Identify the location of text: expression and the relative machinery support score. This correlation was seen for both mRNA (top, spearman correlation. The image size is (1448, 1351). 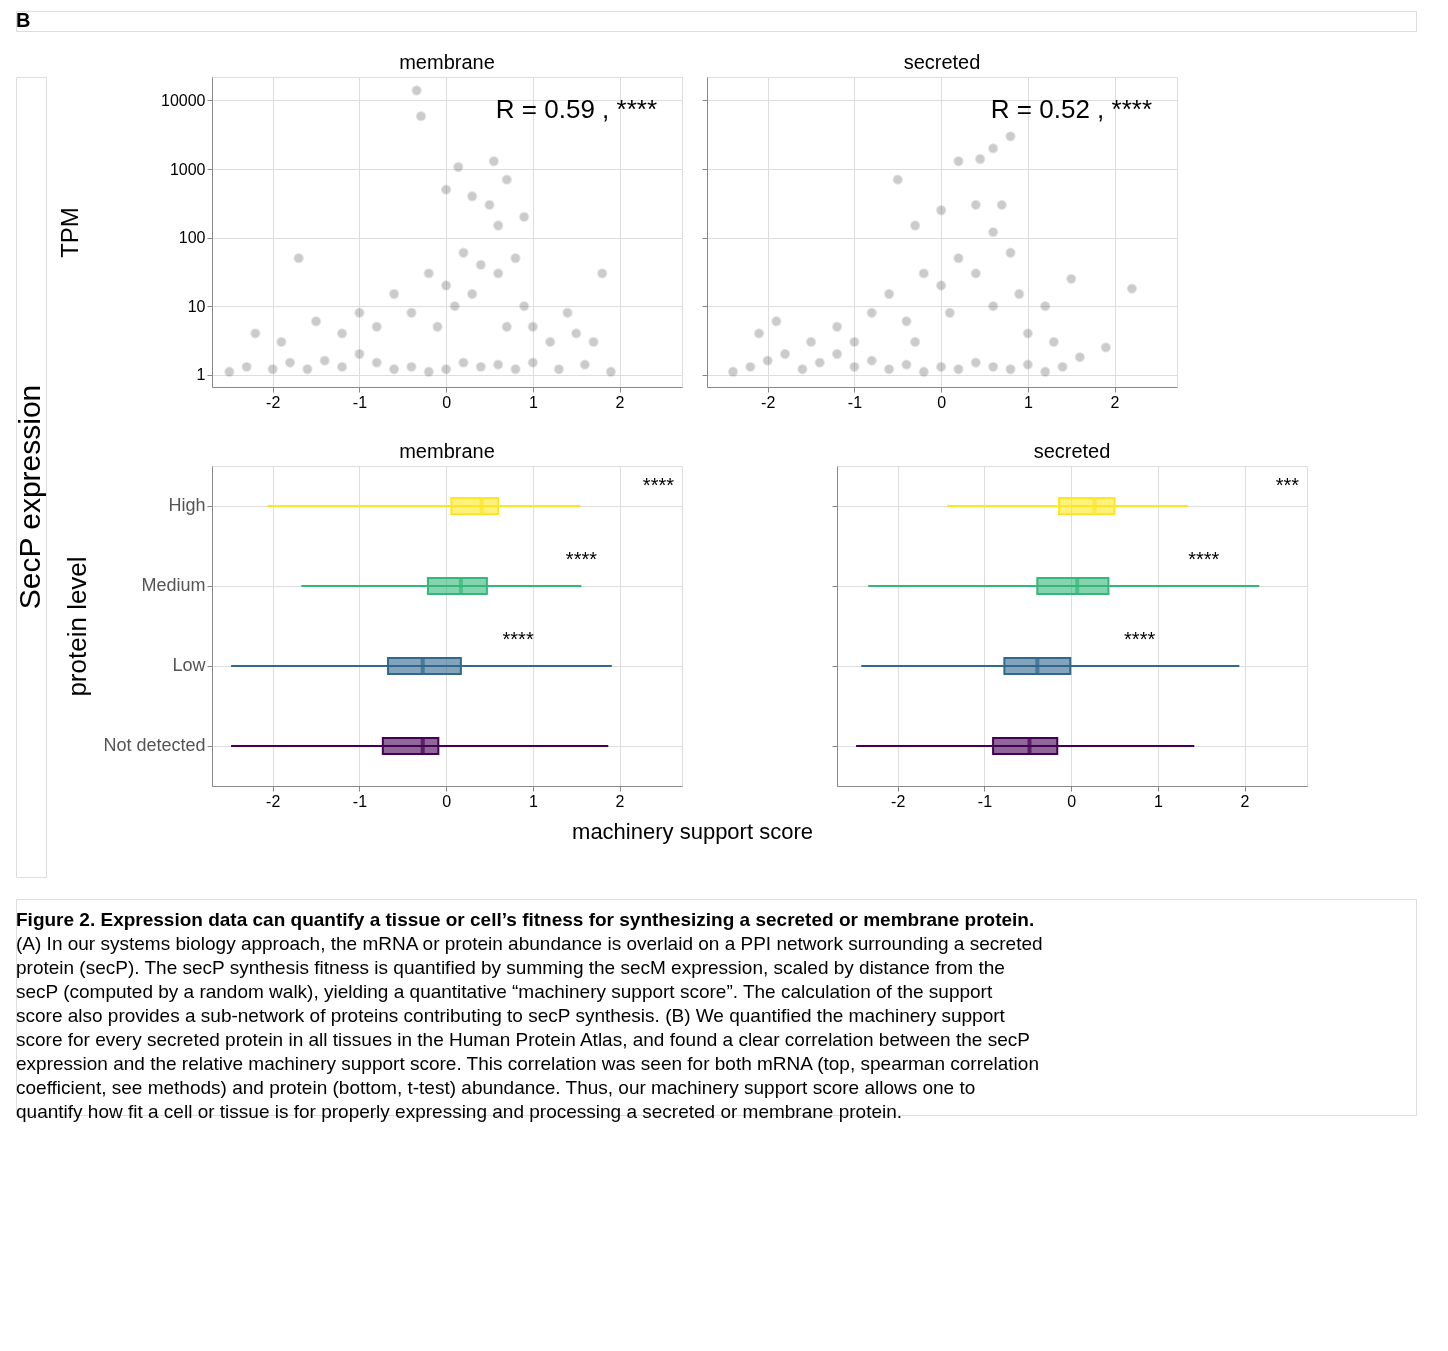
(527, 1063).